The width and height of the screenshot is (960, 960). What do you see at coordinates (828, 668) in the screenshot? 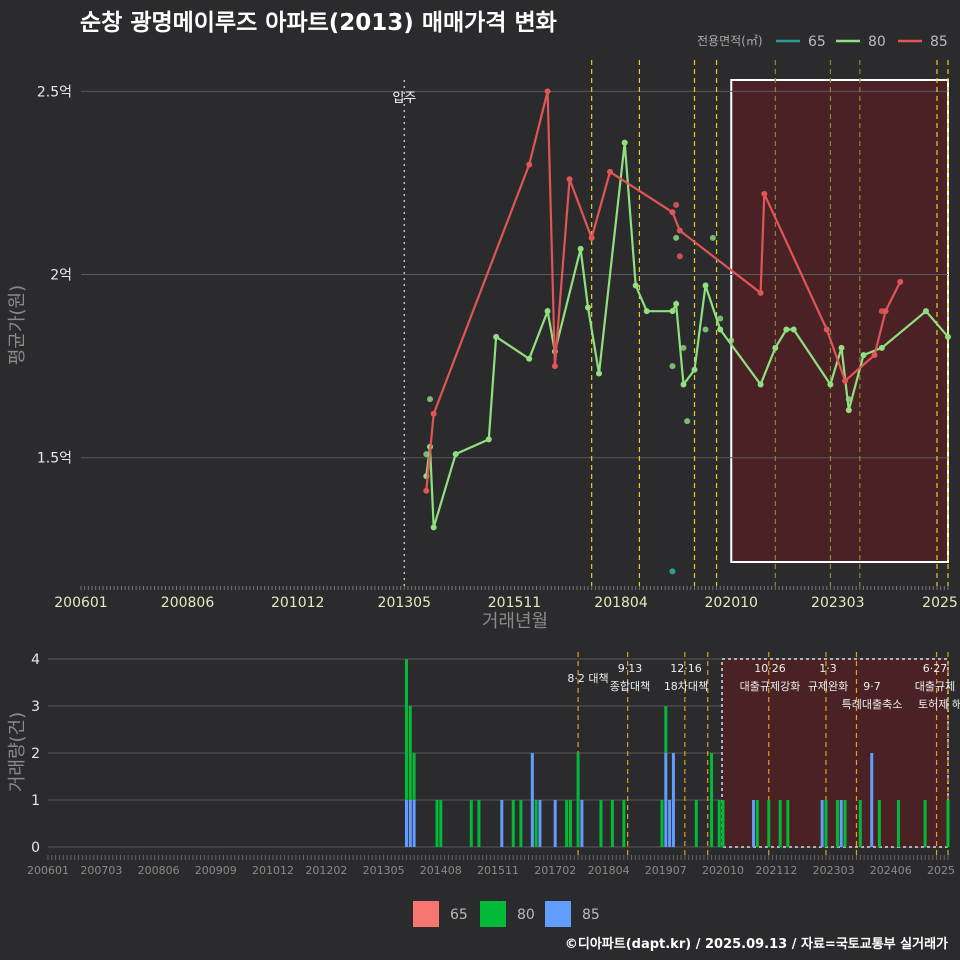
I see `policy-label: 1·3` at bounding box center [828, 668].